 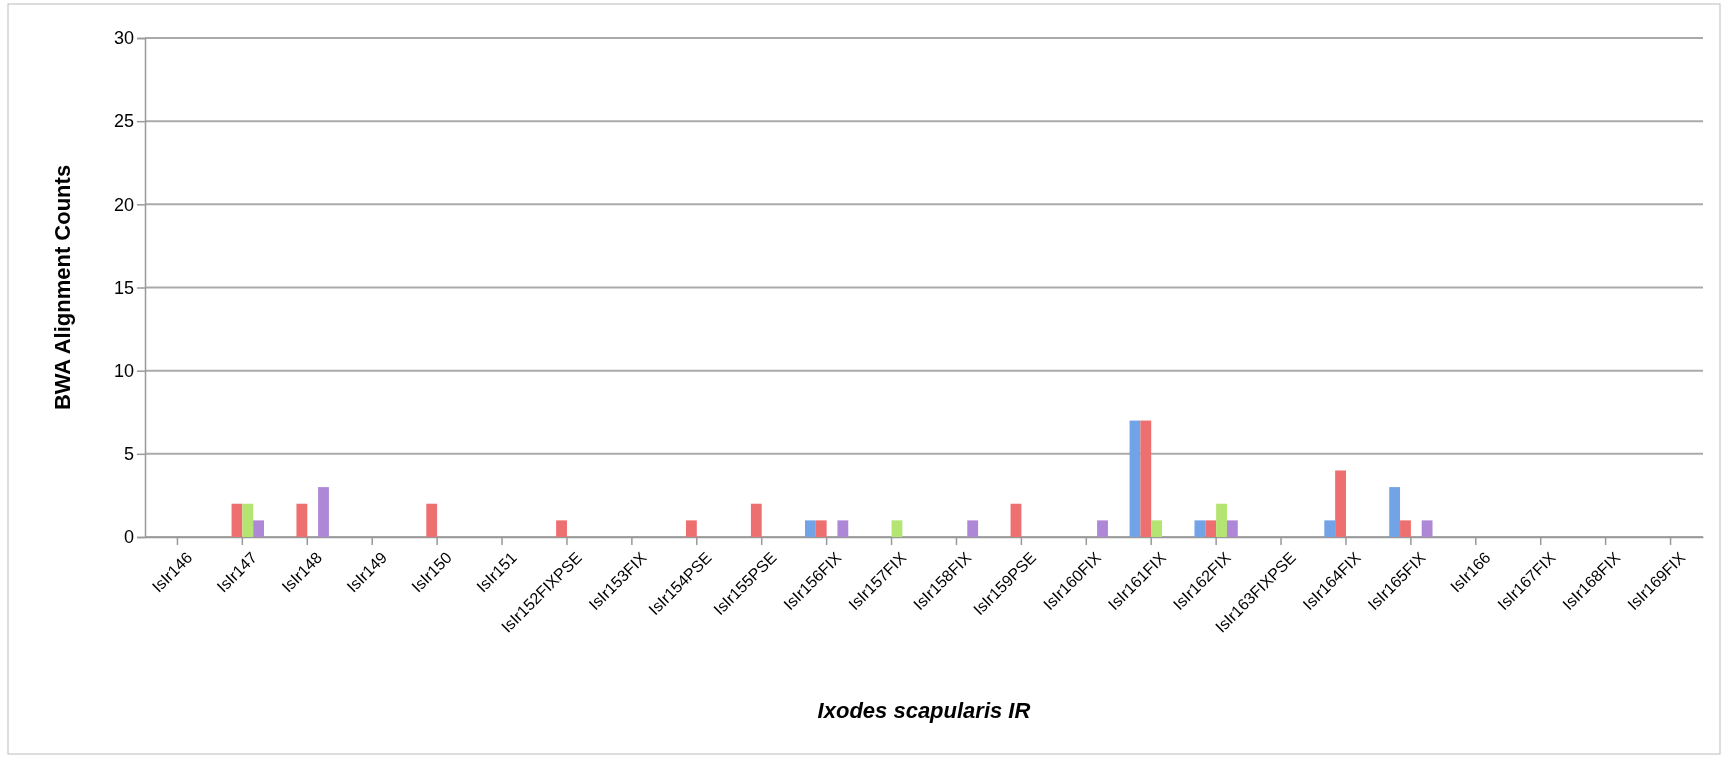 What do you see at coordinates (128, 454) in the screenshot?
I see `y-tick-label: 5` at bounding box center [128, 454].